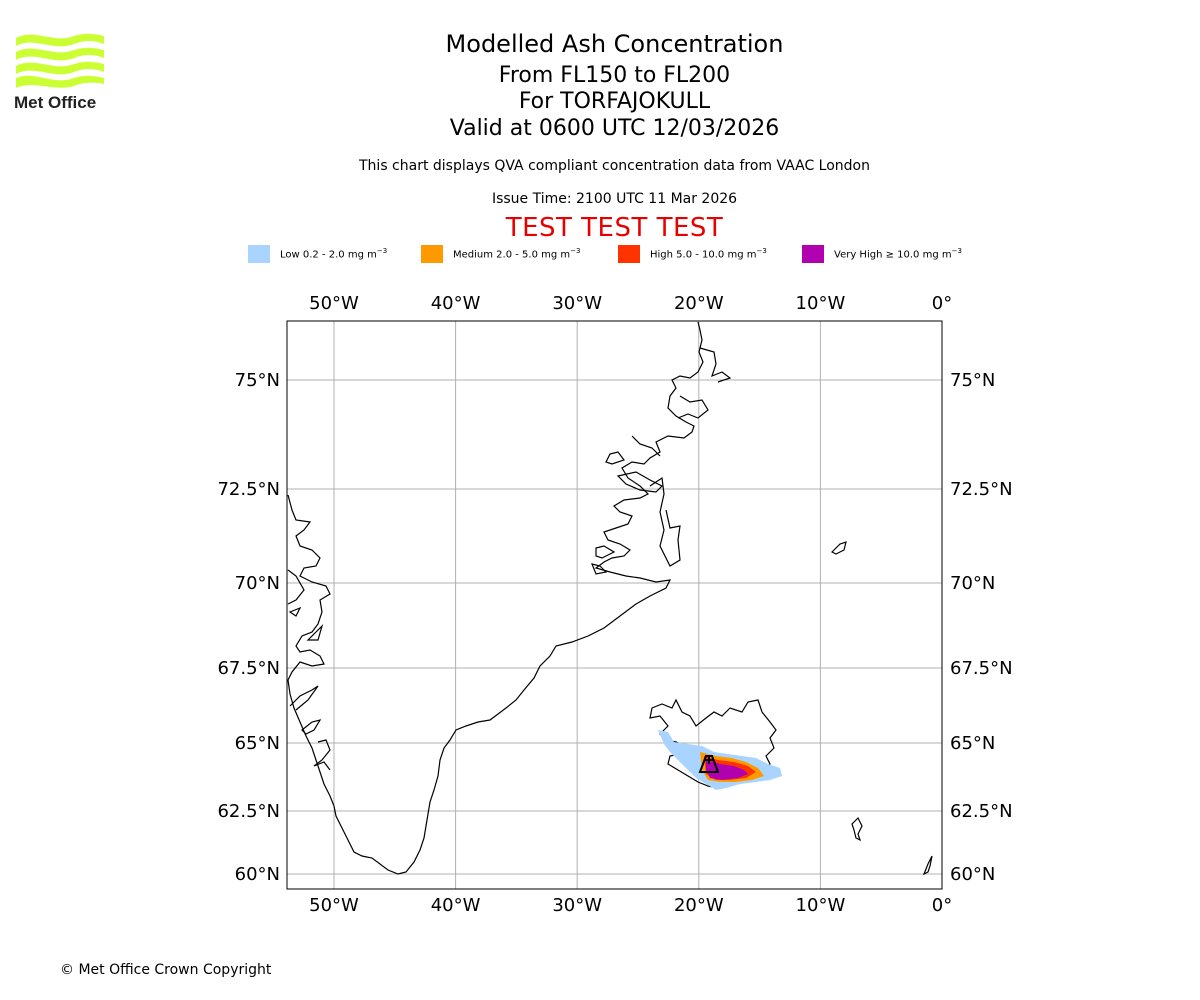 Image resolution: width=1200 pixels, height=1000 pixels. I want to click on lon-tick-label-top: 0°, so click(942, 303).